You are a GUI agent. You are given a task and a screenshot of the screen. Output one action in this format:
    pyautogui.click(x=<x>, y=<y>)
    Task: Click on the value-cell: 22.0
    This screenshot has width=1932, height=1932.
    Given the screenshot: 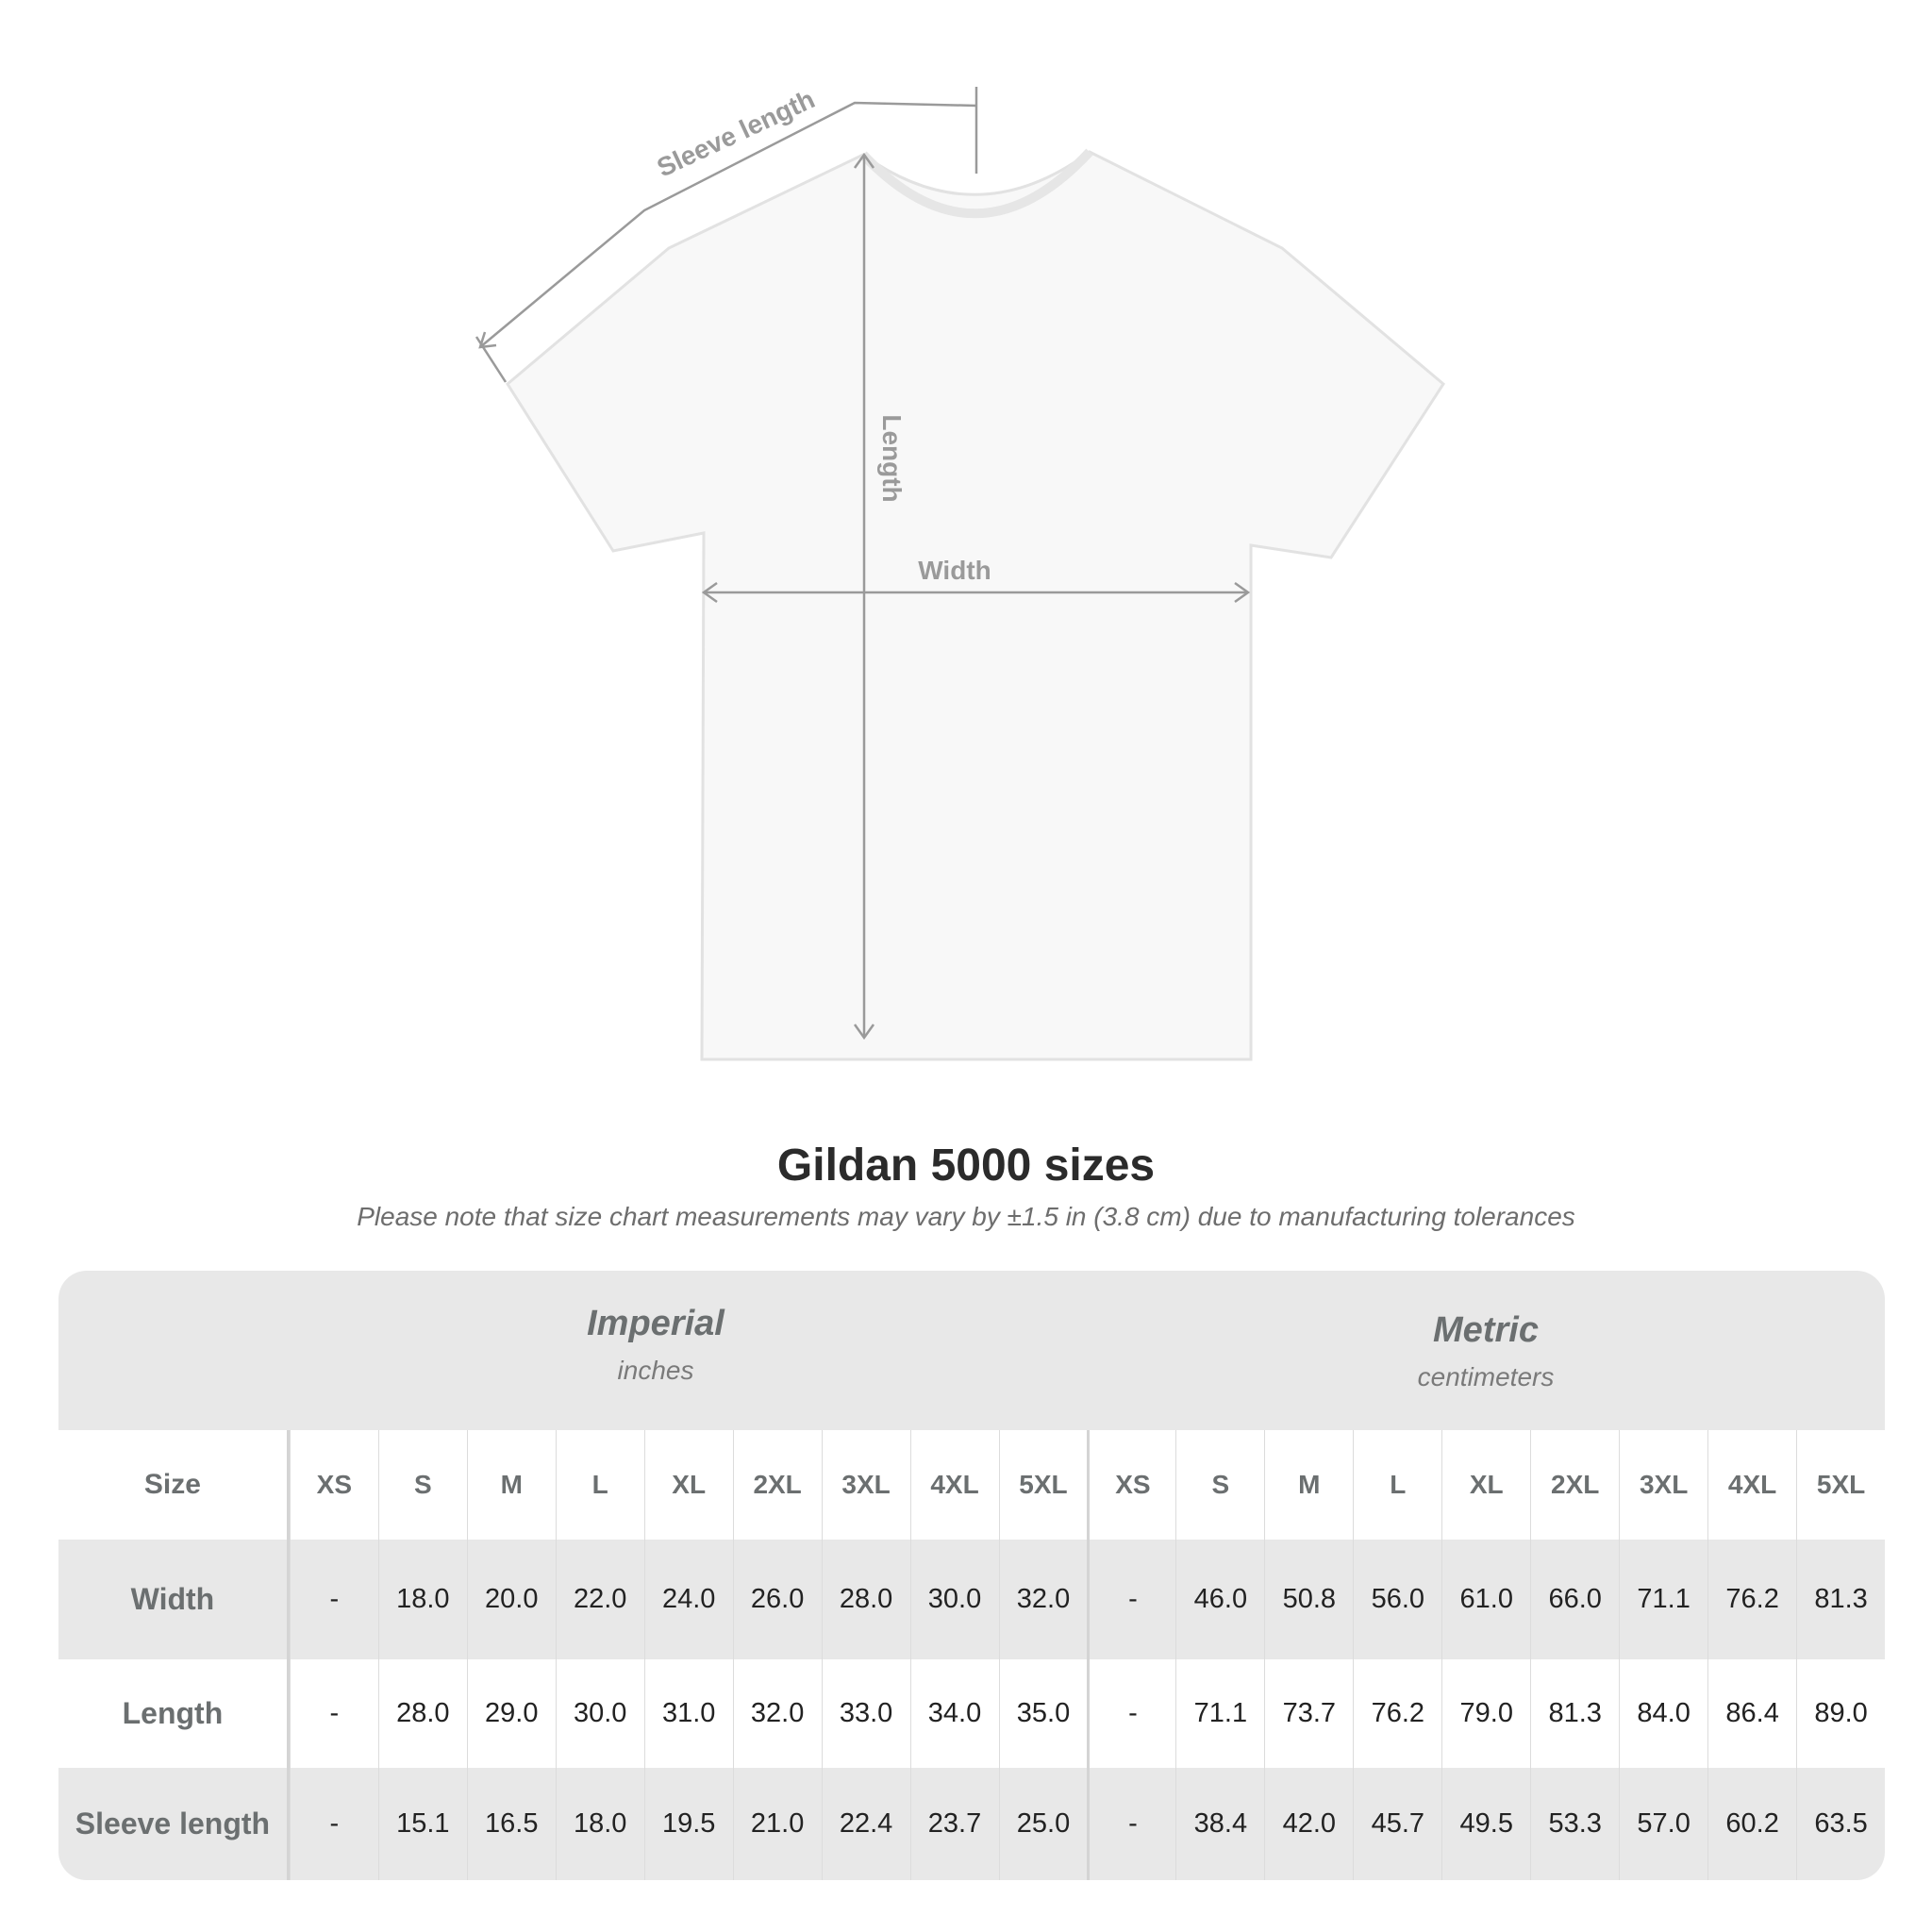 What is the action you would take?
    pyautogui.click(x=599, y=1599)
    